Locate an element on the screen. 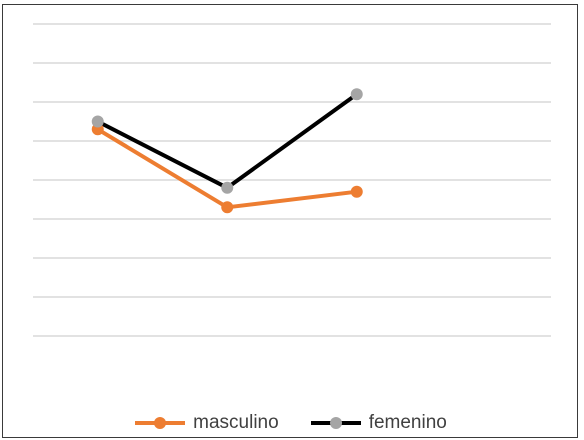 This screenshot has height=440, width=584. legend: masculino femenino is located at coordinates (290, 423).